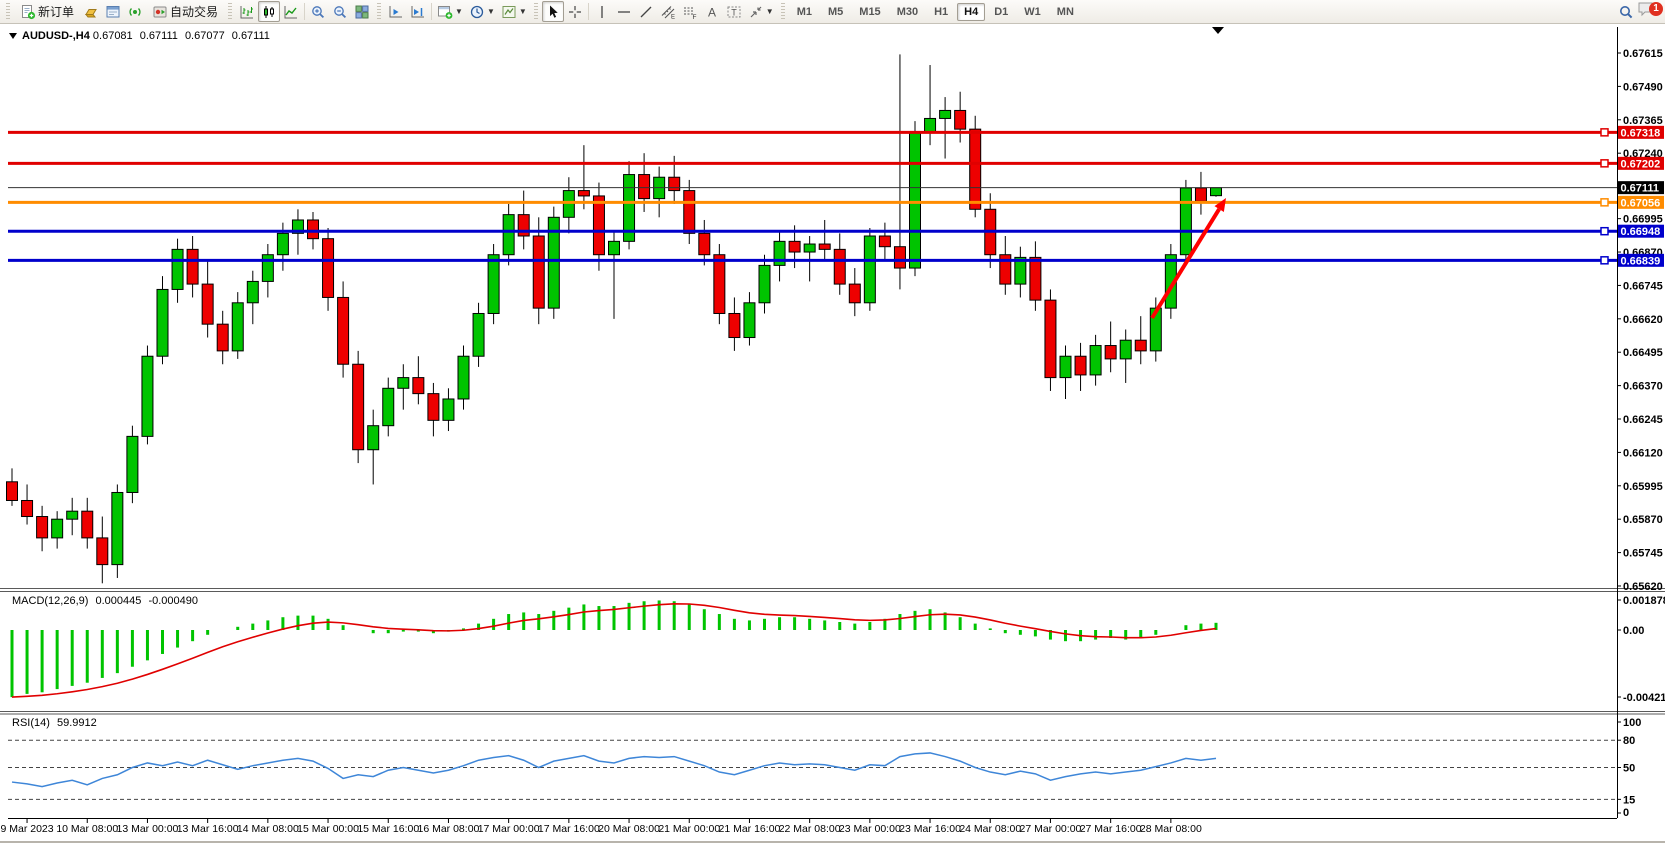  Describe the element at coordinates (135, 11) in the screenshot. I see `navigator-button` at that location.